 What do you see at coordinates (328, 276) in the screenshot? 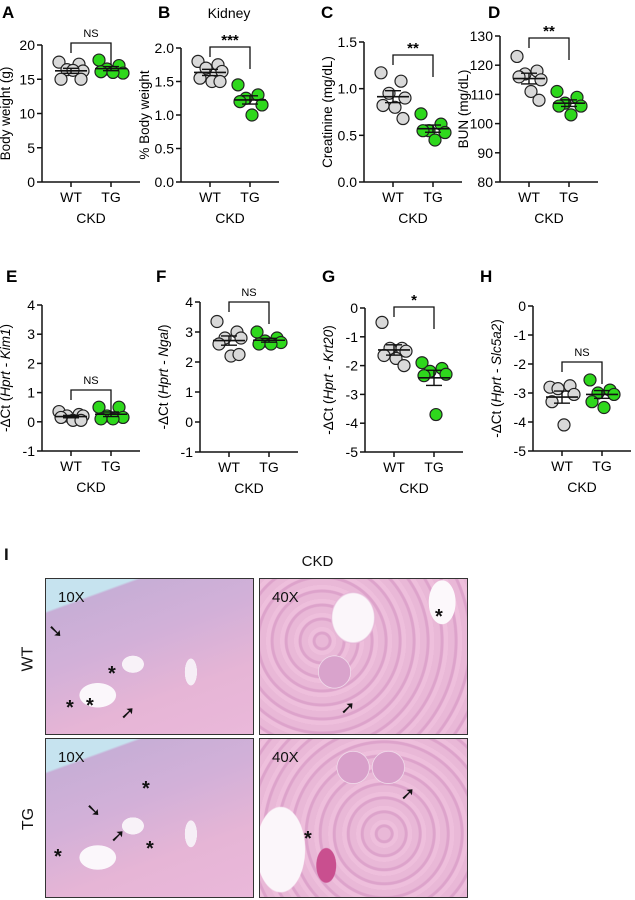
I see `panel-label: G` at bounding box center [328, 276].